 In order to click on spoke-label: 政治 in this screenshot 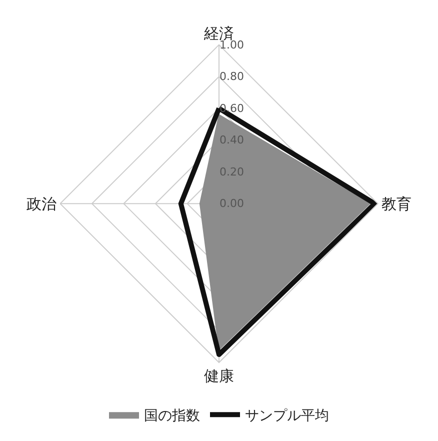, I will do `click(41, 203)`.